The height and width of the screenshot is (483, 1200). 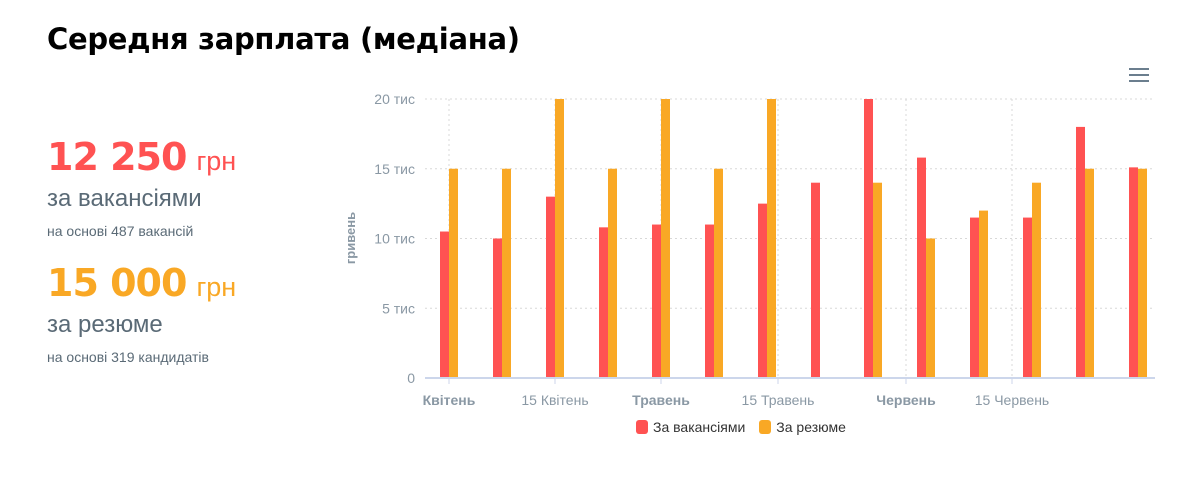 I want to click on chart-legend: За вакансіями За резюме, so click(x=741, y=427).